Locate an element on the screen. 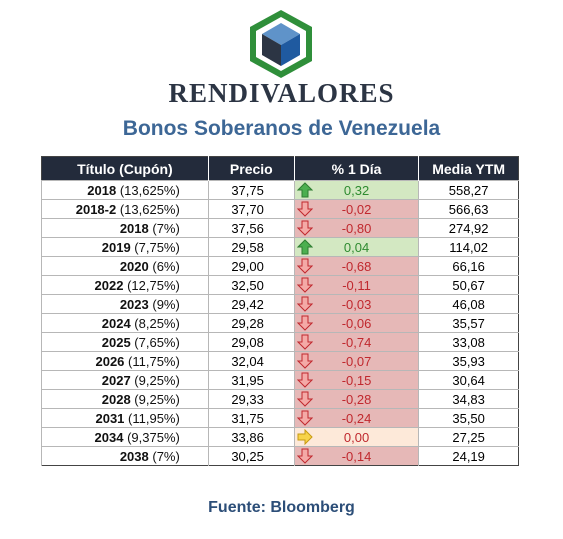  bond-title: 2025 (7,65%) is located at coordinates (125, 342).